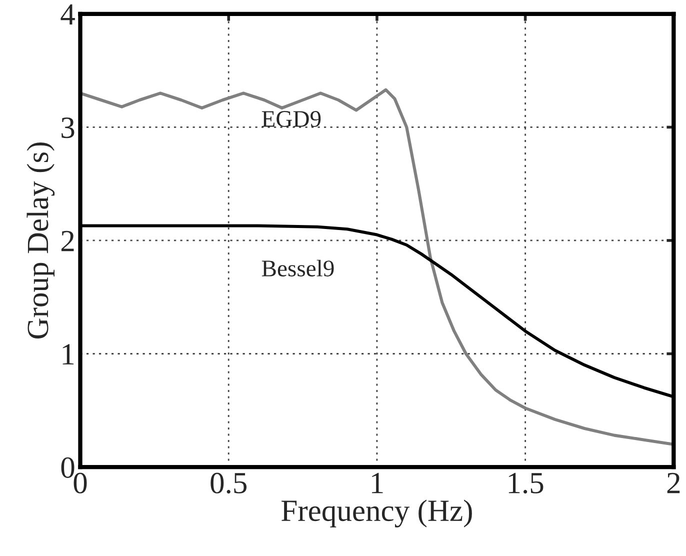 This screenshot has width=686, height=556. What do you see at coordinates (68, 128) in the screenshot?
I see `y-tick-label: 3` at bounding box center [68, 128].